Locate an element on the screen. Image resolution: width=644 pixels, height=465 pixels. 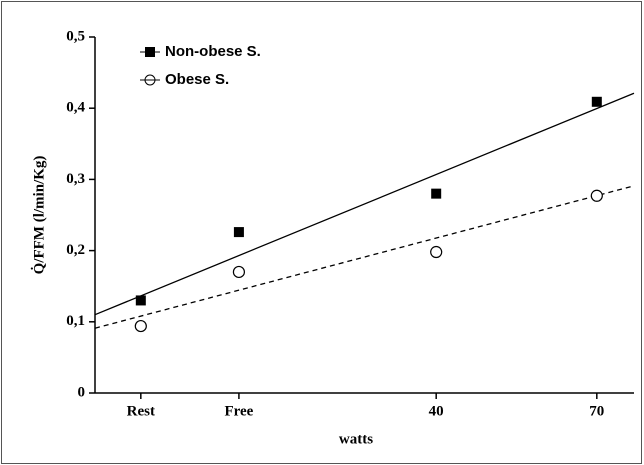
x-tick-label: Free is located at coordinates (238, 411).